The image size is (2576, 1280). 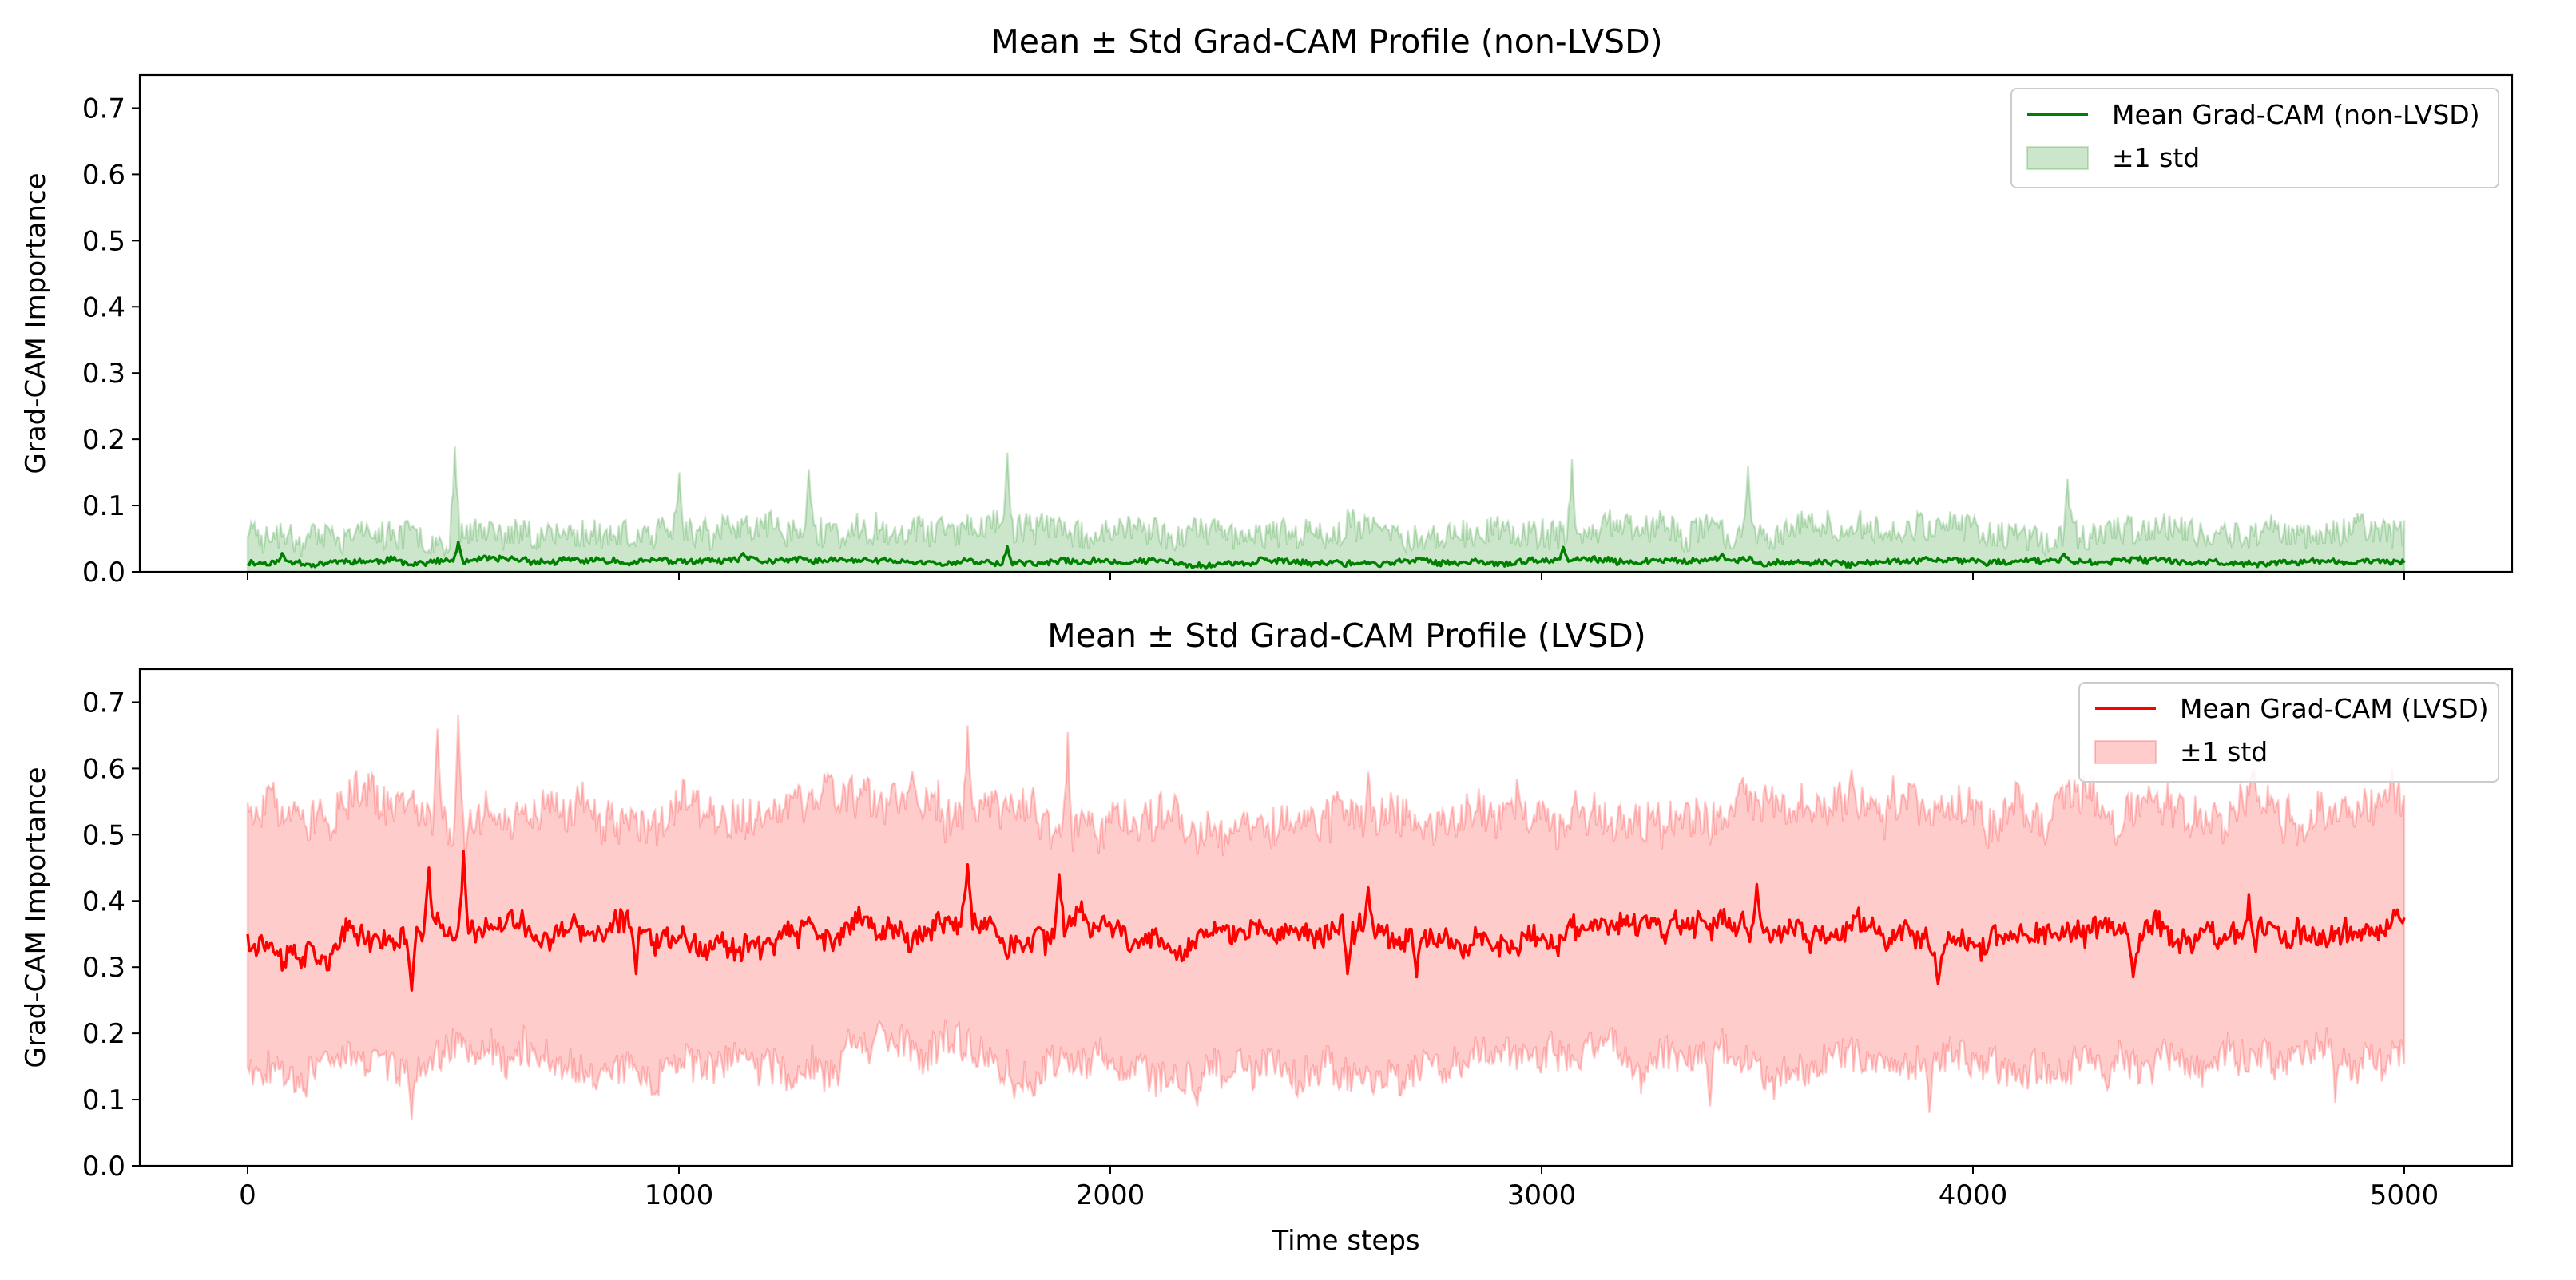 I want to click on mean-line-nonlvsd, so click(x=1326, y=556).